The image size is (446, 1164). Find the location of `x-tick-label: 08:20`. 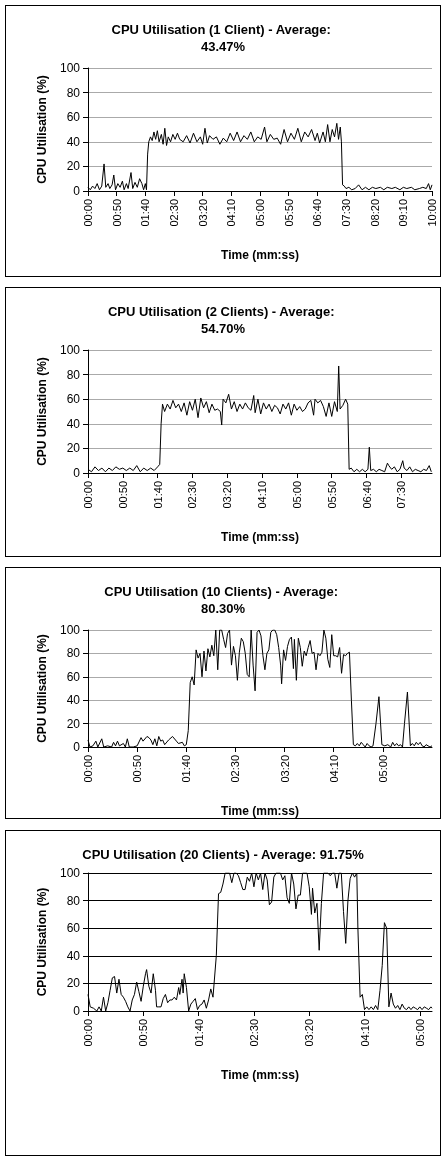

x-tick-label: 08:20 is located at coordinates (374, 213).